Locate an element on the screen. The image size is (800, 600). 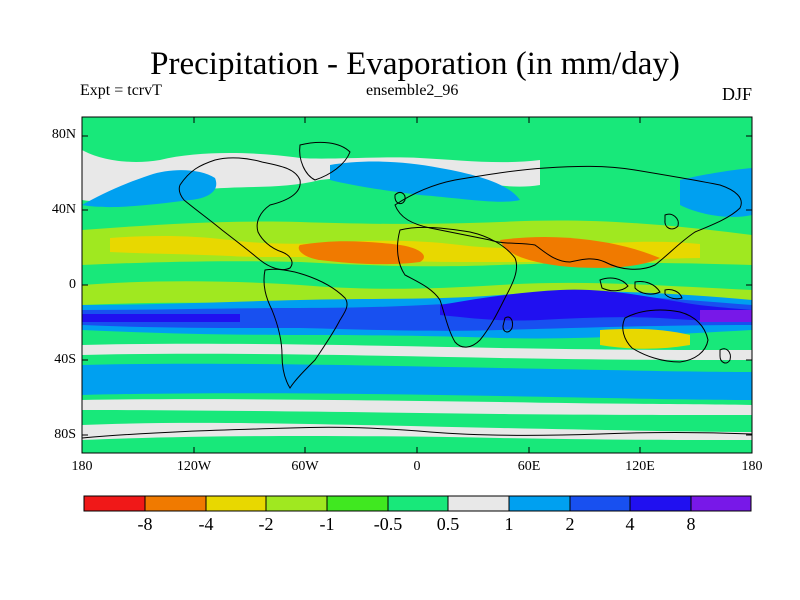
run-label: ensemble2_96 is located at coordinates (412, 90).